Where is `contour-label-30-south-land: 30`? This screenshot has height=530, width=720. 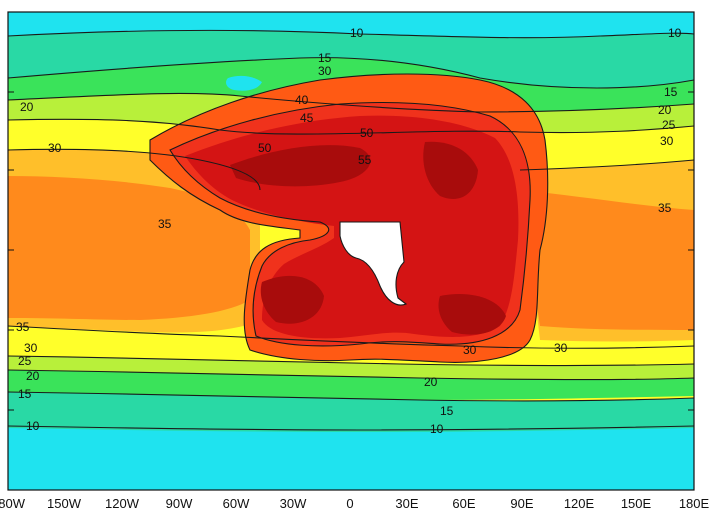
contour-label-30-south-land: 30 is located at coordinates (470, 350).